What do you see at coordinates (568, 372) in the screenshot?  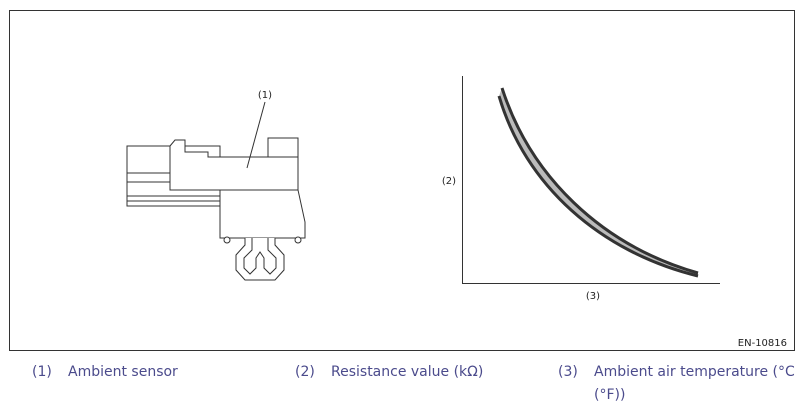 I see `legend-number: (3)` at bounding box center [568, 372].